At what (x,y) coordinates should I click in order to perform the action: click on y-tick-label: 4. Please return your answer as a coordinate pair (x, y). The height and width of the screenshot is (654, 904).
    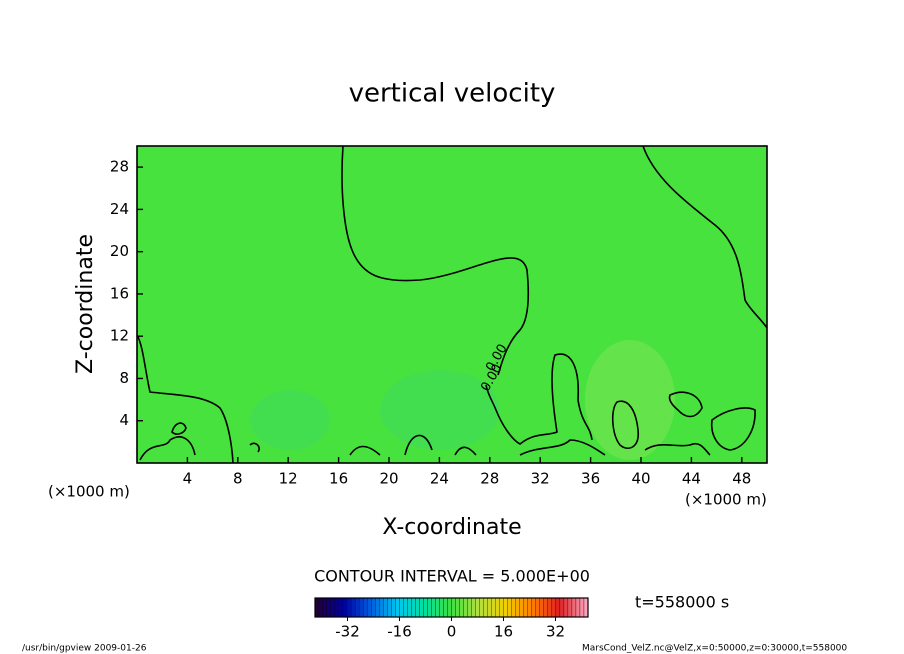
    Looking at the image, I should click on (124, 420).